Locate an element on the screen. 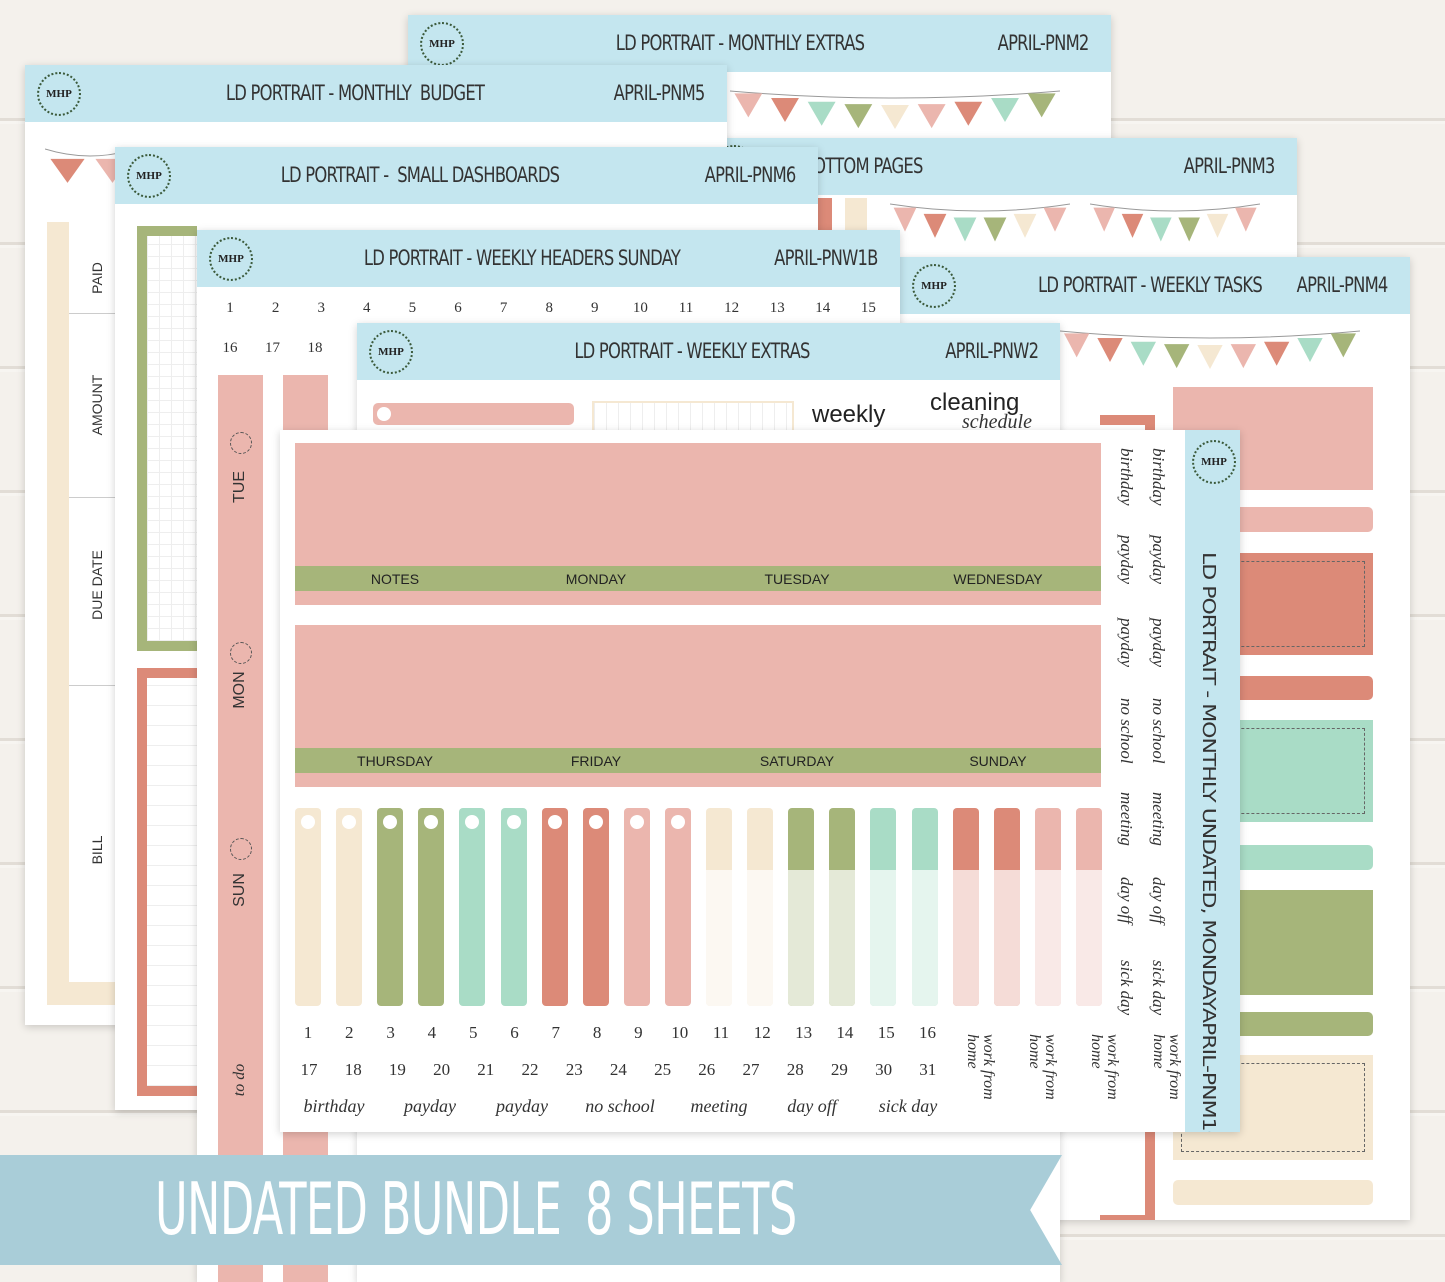  date-number: 4 is located at coordinates (367, 308).